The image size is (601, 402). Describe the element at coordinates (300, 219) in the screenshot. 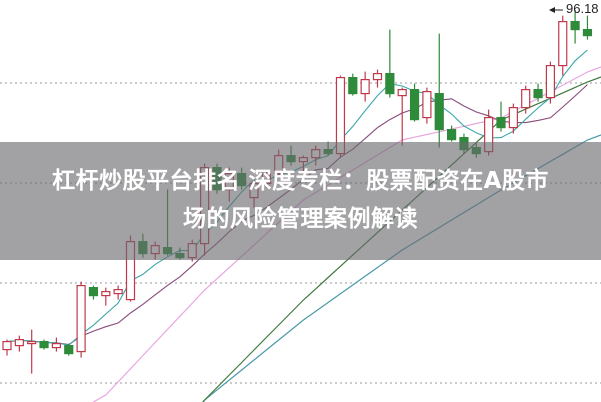

I see `headline-line-2: 场的风险管理案例解读` at that location.